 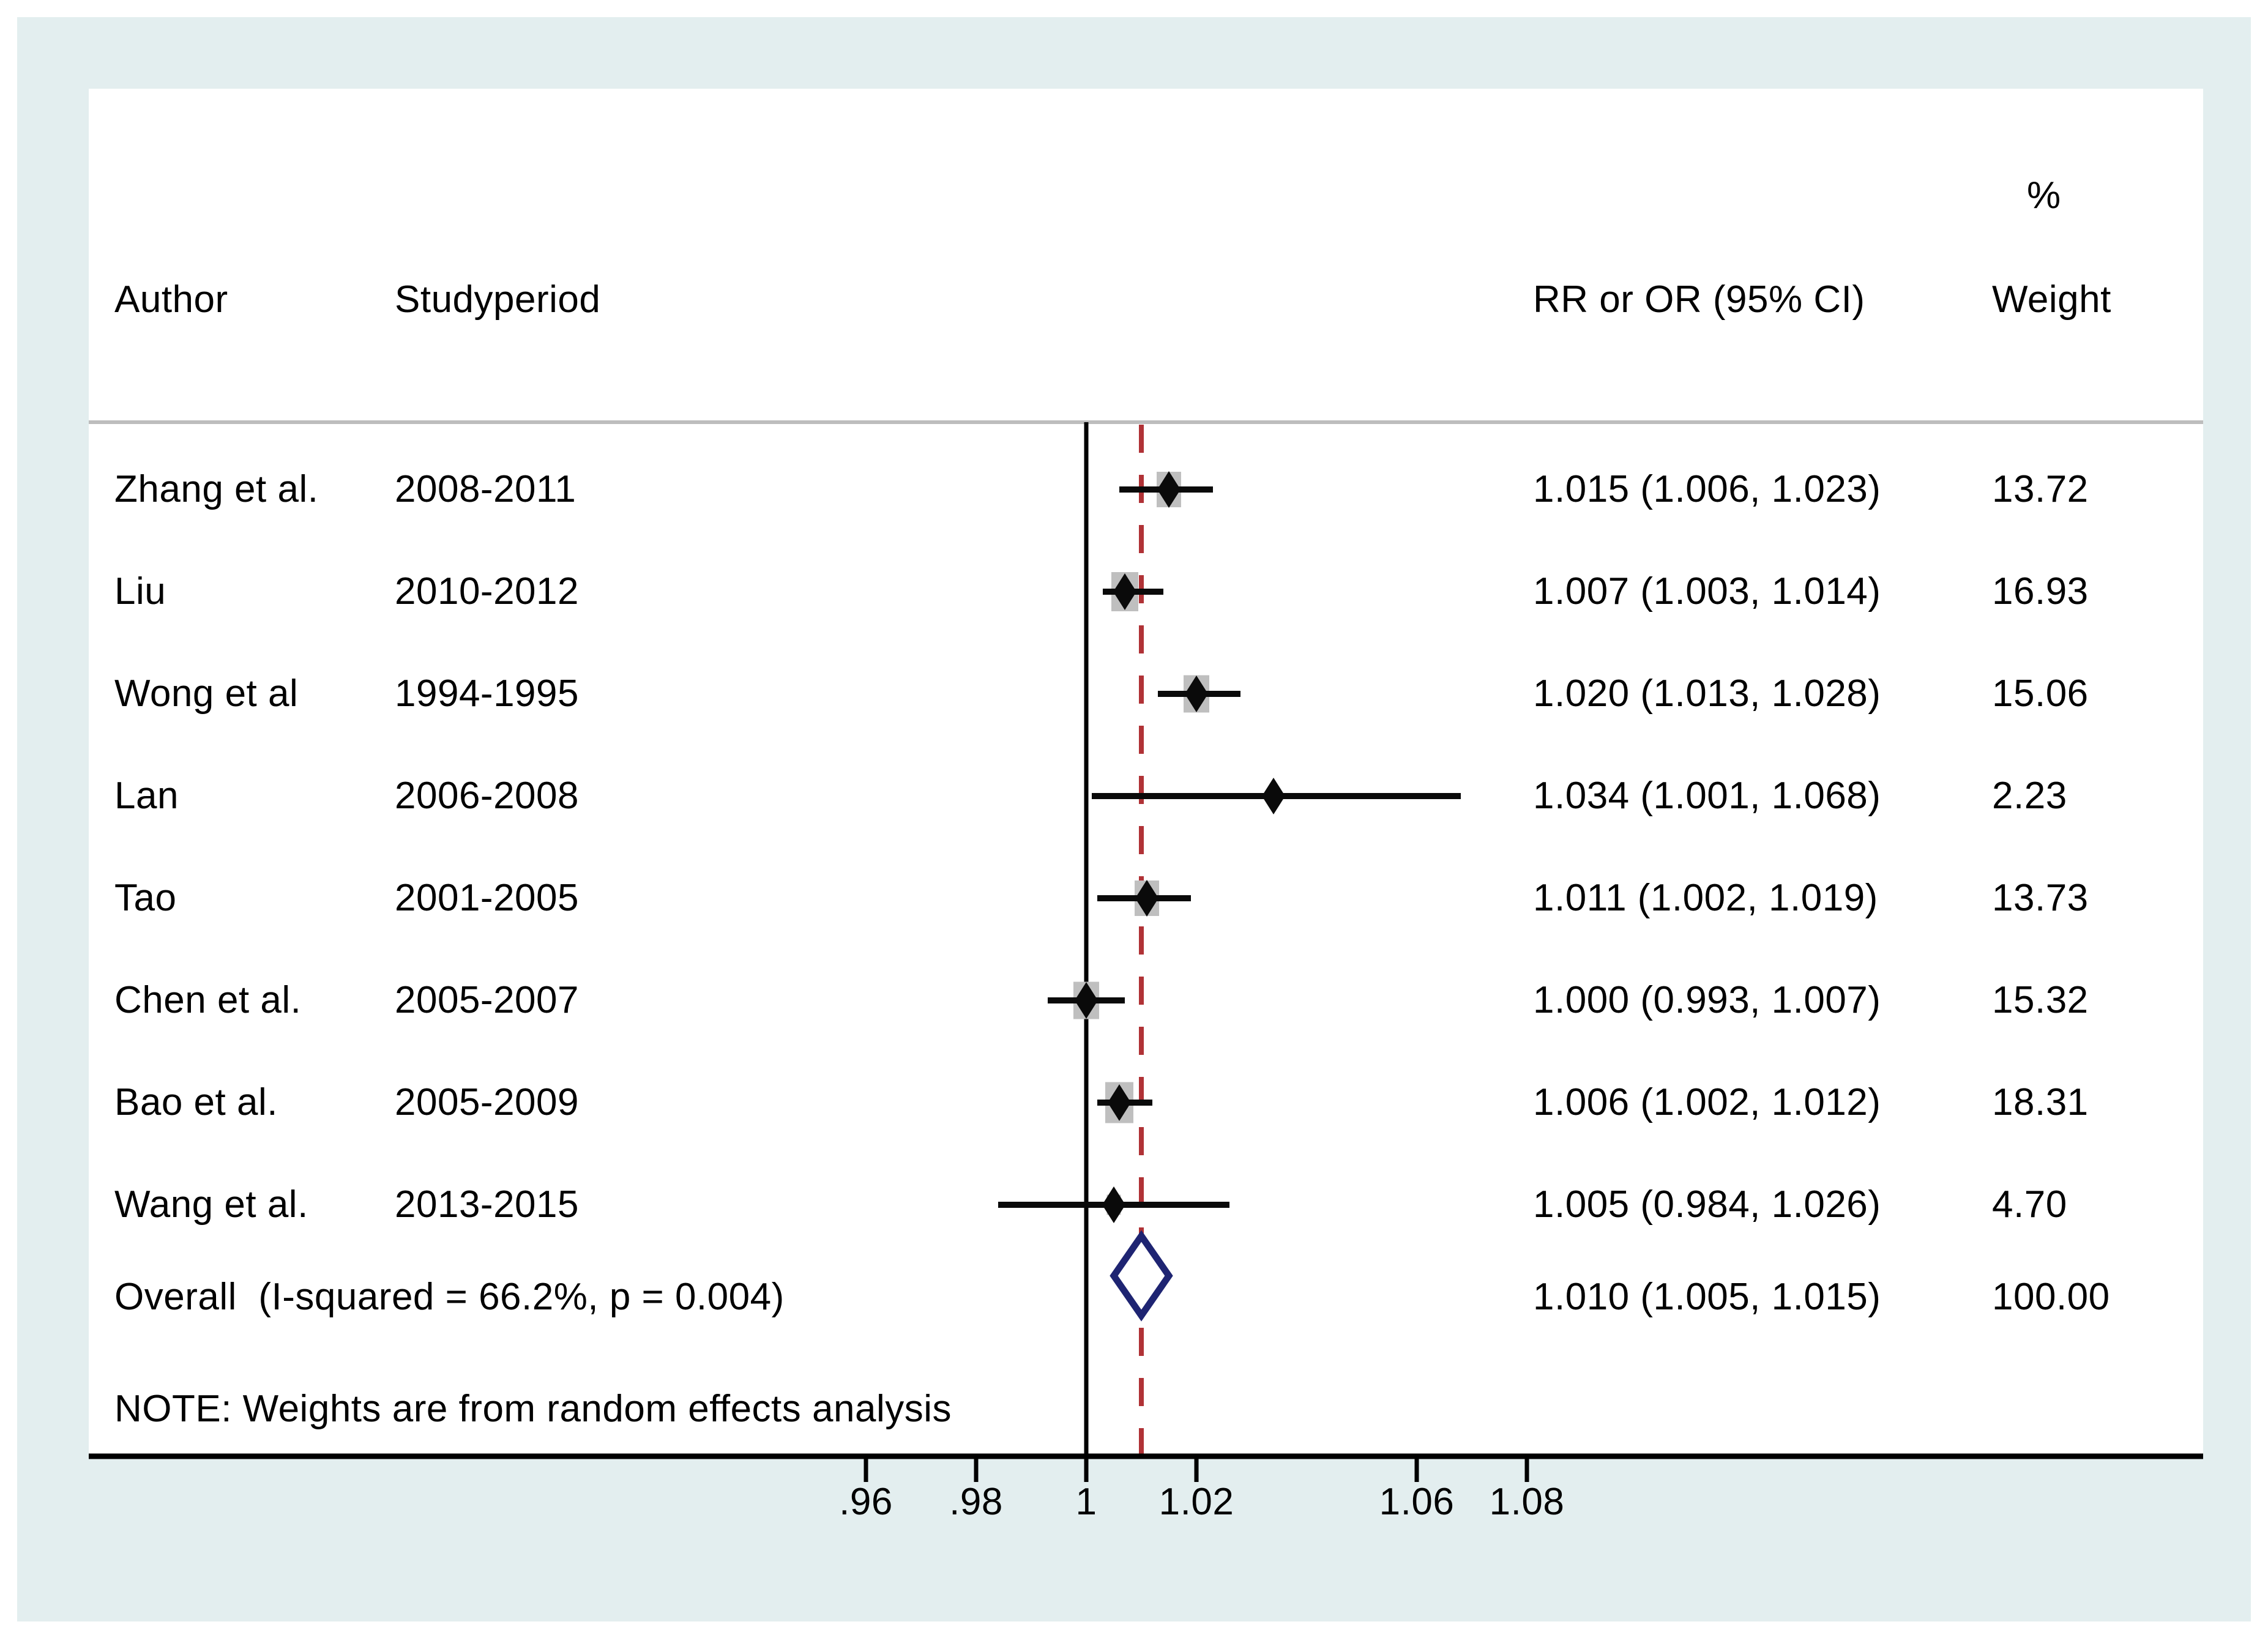 I want to click on overall-rr-value: 1.010 (1.005, 1.015), so click(x=1707, y=1297).